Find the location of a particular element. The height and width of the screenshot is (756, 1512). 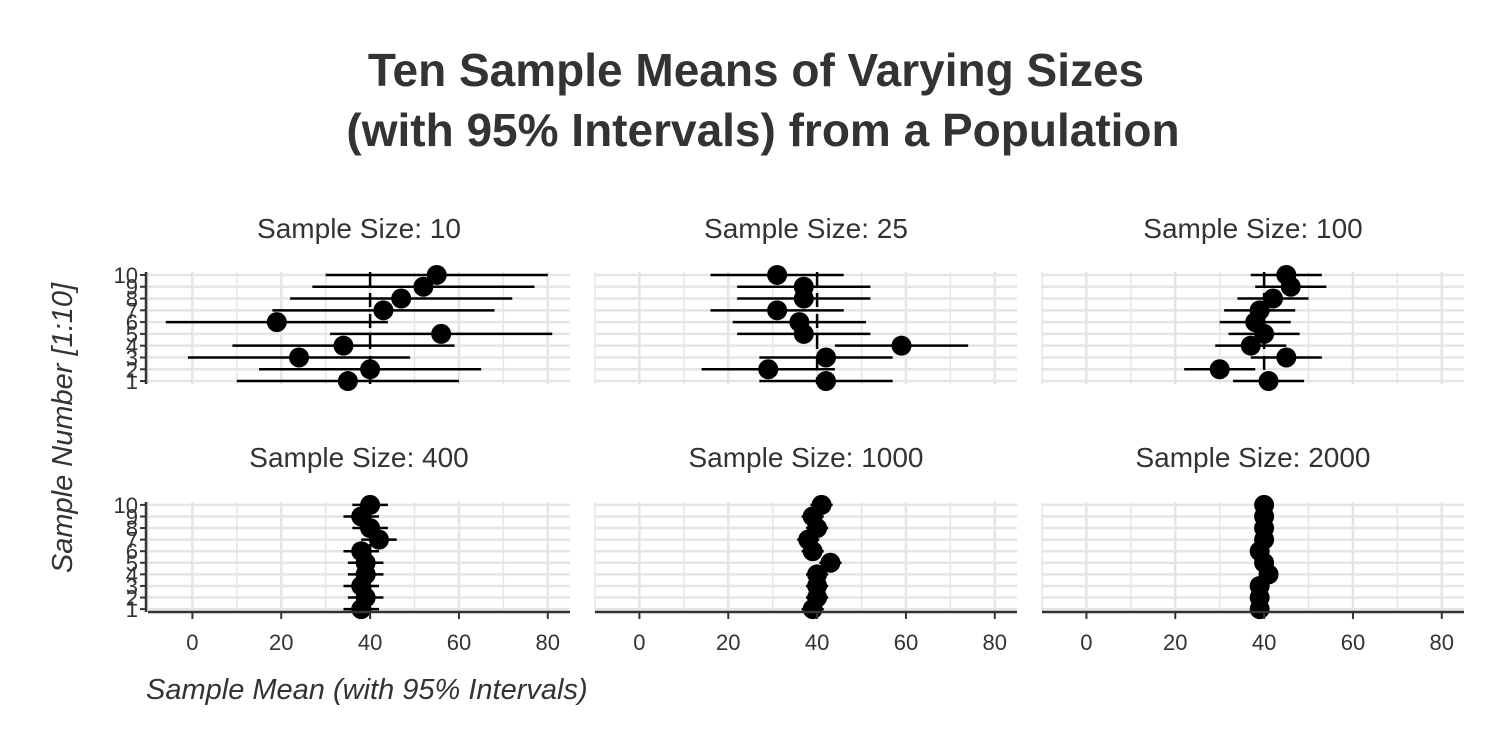

chart-title-line-1: Ten Sample Means of Varying Sizes is located at coordinates (756, 70).